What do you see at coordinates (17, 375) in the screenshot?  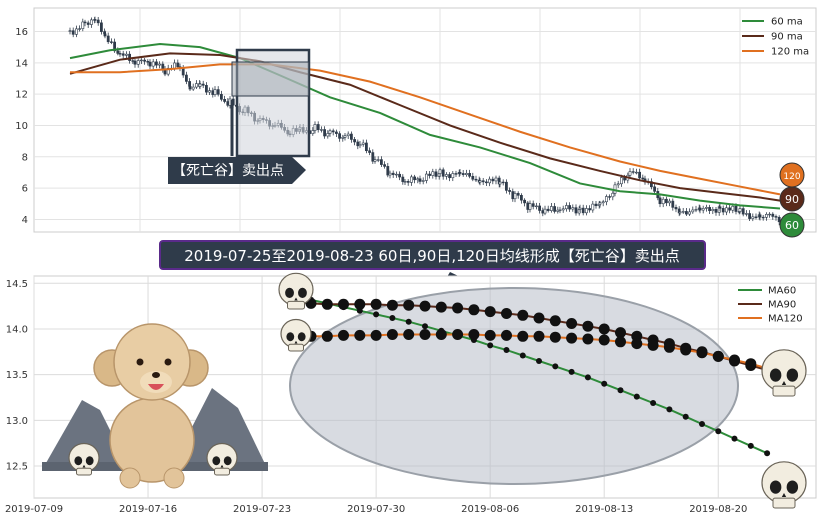 I see `bottom-y-tick-label: 13.5` at bounding box center [17, 375].